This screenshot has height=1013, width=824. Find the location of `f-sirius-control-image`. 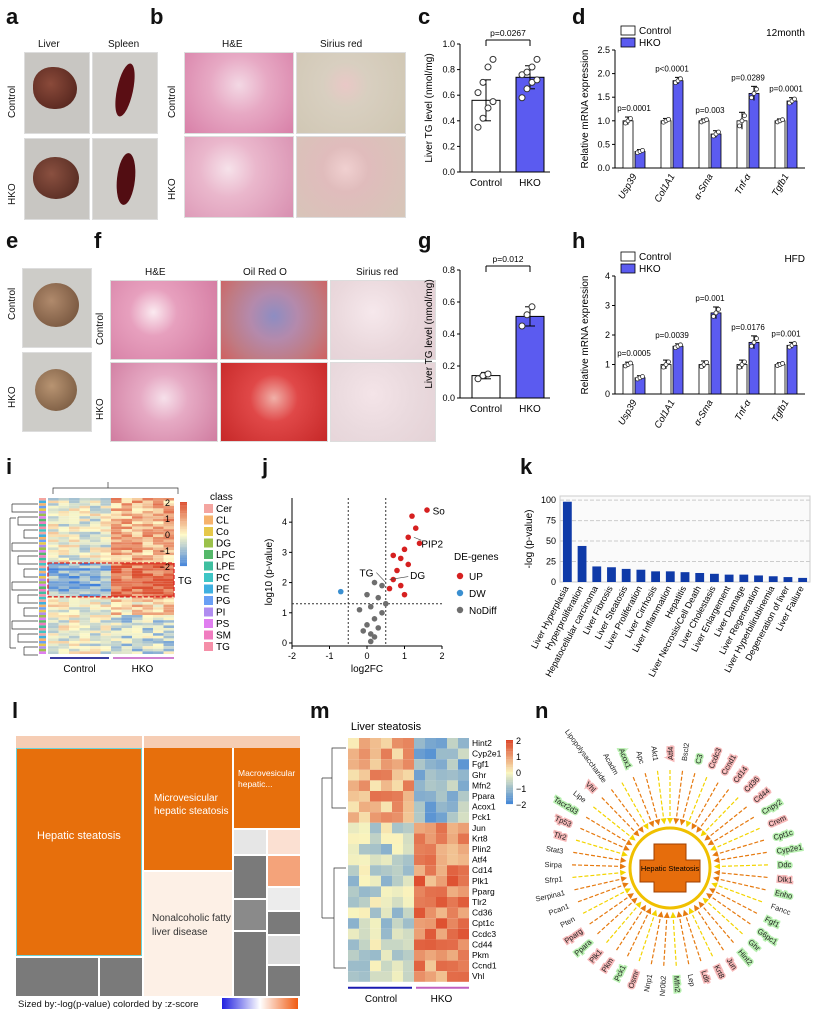

f-sirius-control-image is located at coordinates (383, 320).